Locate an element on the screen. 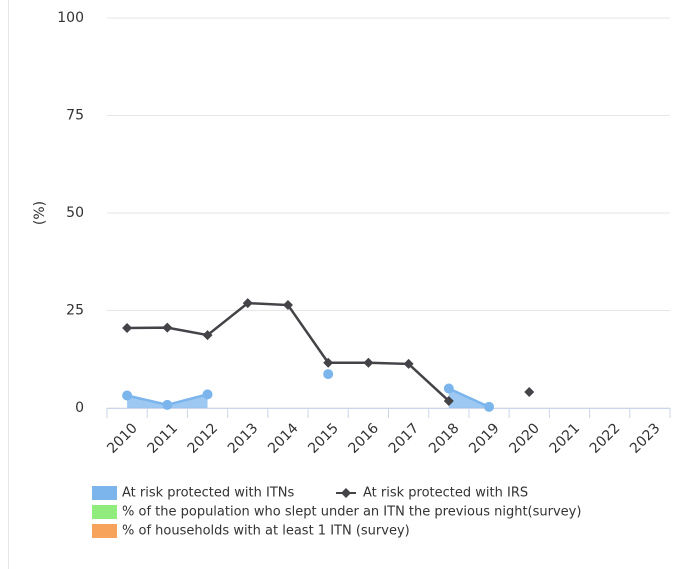 This screenshot has width=681, height=569. y-tick-label: 25 is located at coordinates (75, 311).